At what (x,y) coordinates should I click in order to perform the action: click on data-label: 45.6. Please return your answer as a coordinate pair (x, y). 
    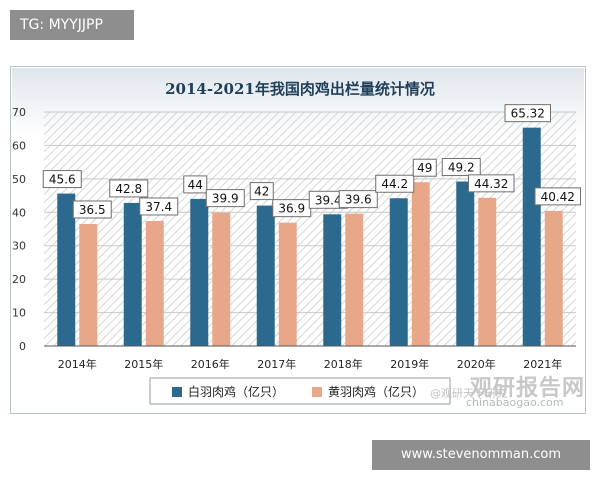
    Looking at the image, I should click on (62, 180).